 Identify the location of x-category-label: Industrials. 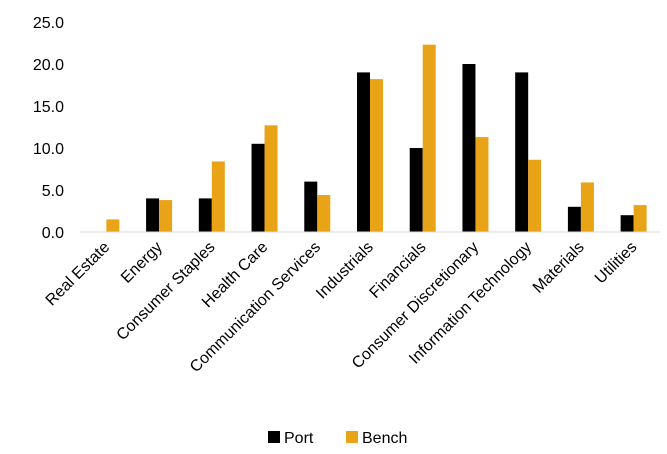
(345, 271).